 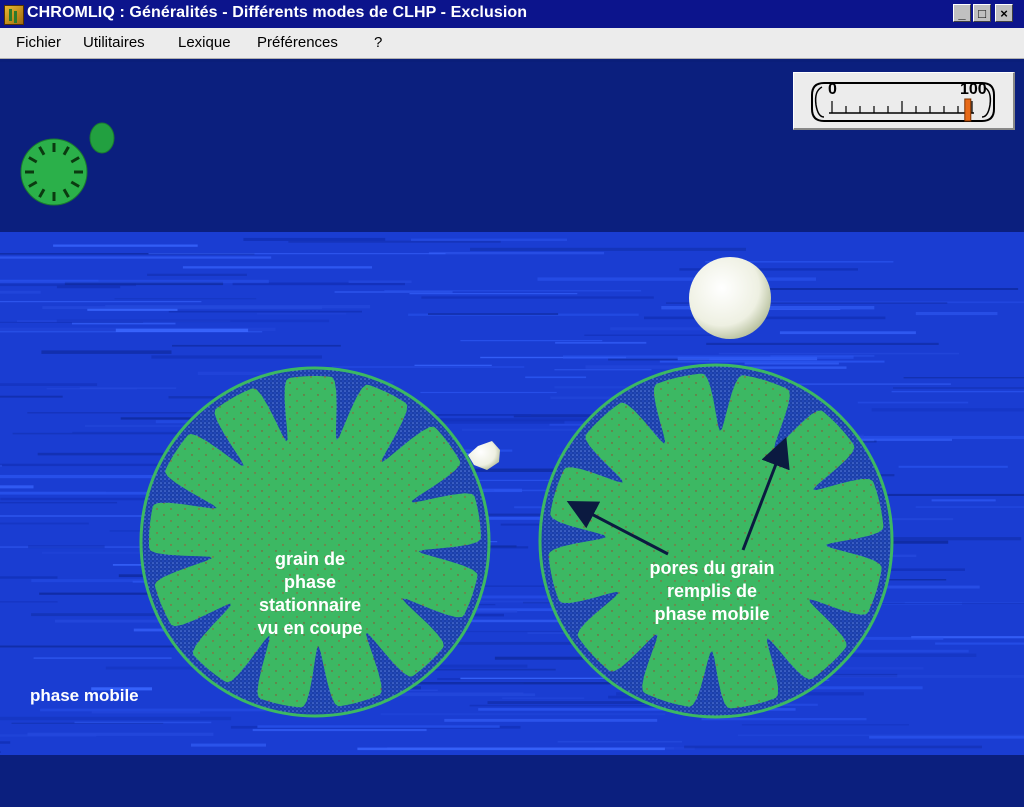 I want to click on minimize-button: _, so click(x=962, y=13).